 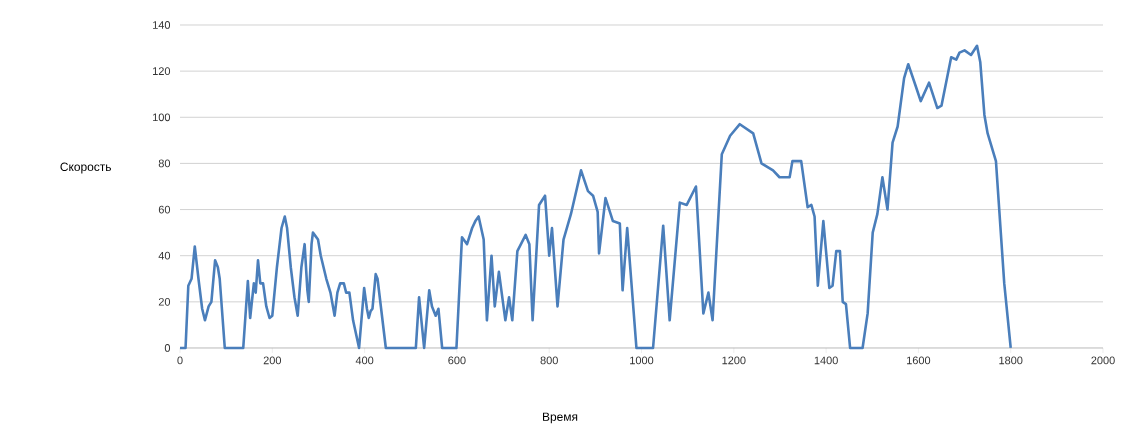 What do you see at coordinates (162, 117) in the screenshot?
I see `y-tick-label: 100` at bounding box center [162, 117].